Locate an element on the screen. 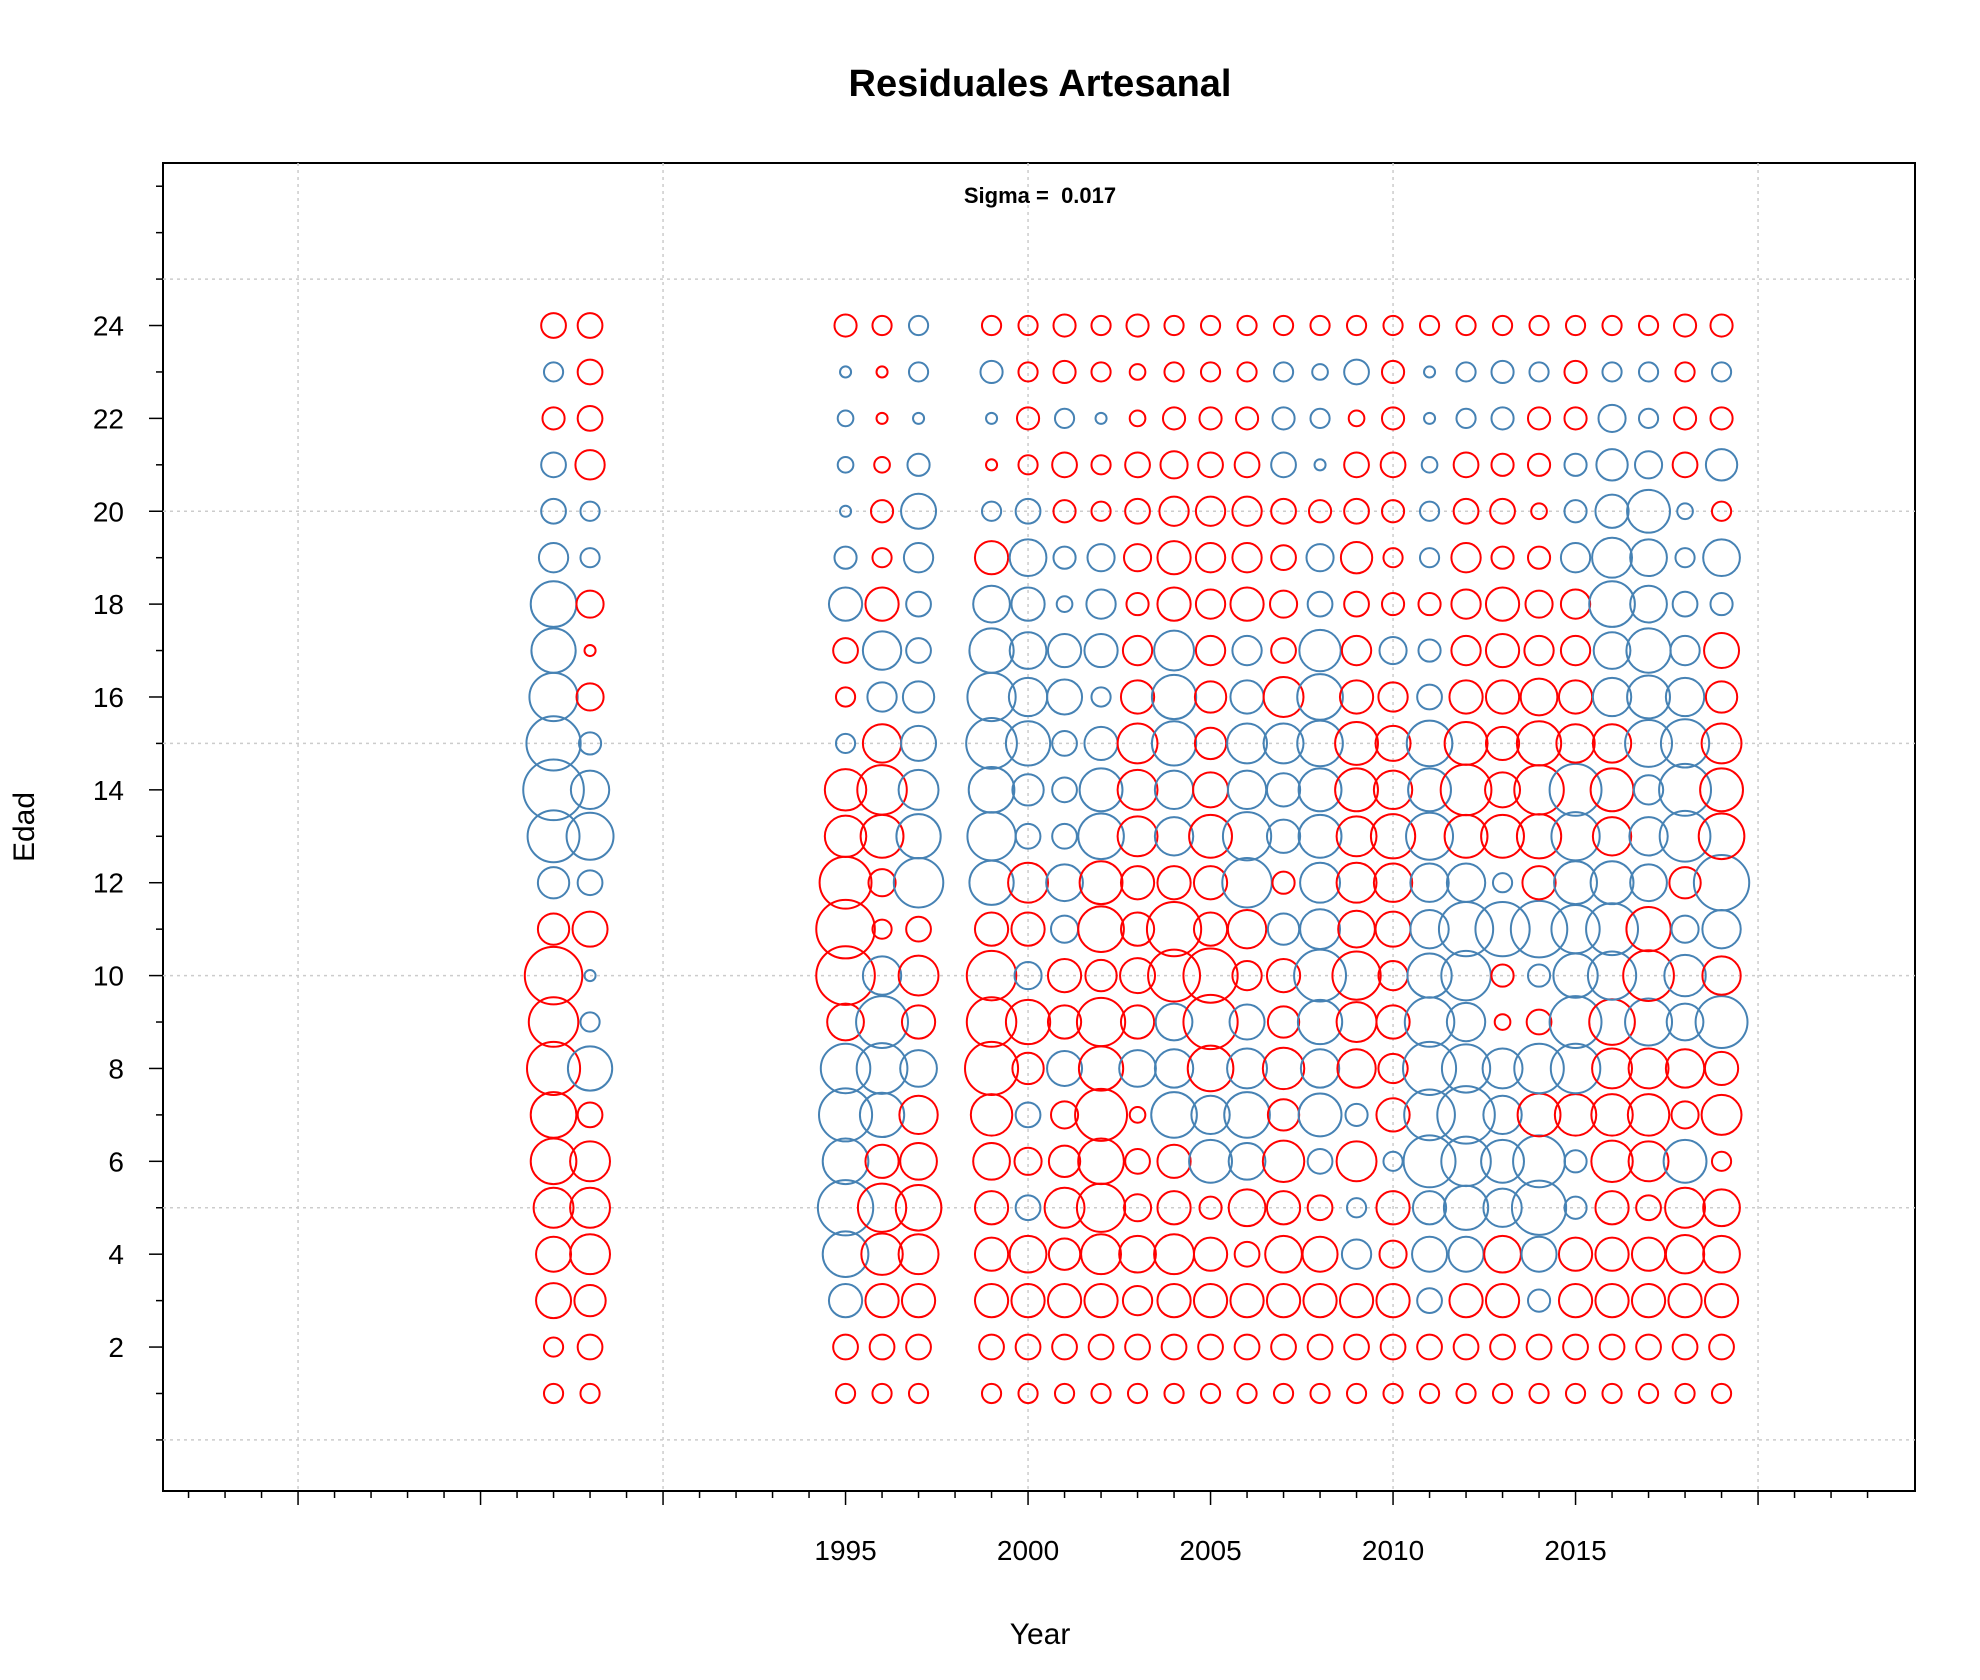  y-tick-label: 18 is located at coordinates (108, 604).